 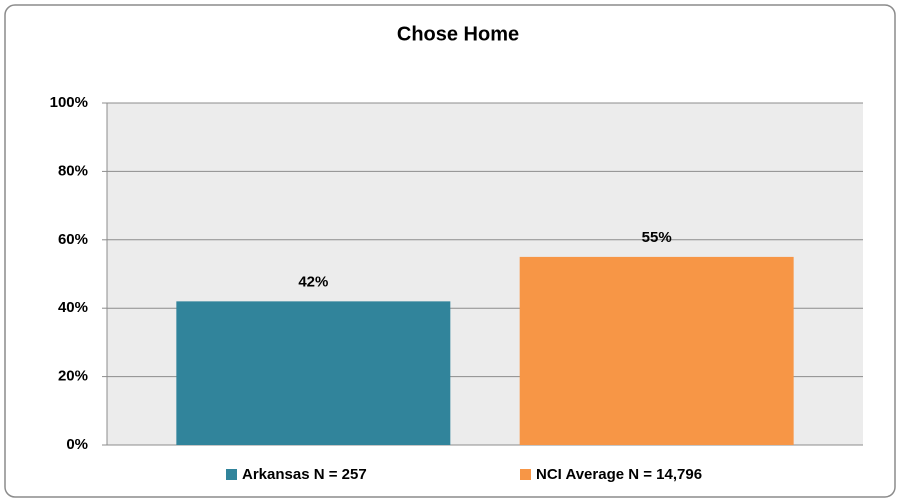 What do you see at coordinates (619, 474) in the screenshot?
I see `legend-label: NCI Average N = 14,796` at bounding box center [619, 474].